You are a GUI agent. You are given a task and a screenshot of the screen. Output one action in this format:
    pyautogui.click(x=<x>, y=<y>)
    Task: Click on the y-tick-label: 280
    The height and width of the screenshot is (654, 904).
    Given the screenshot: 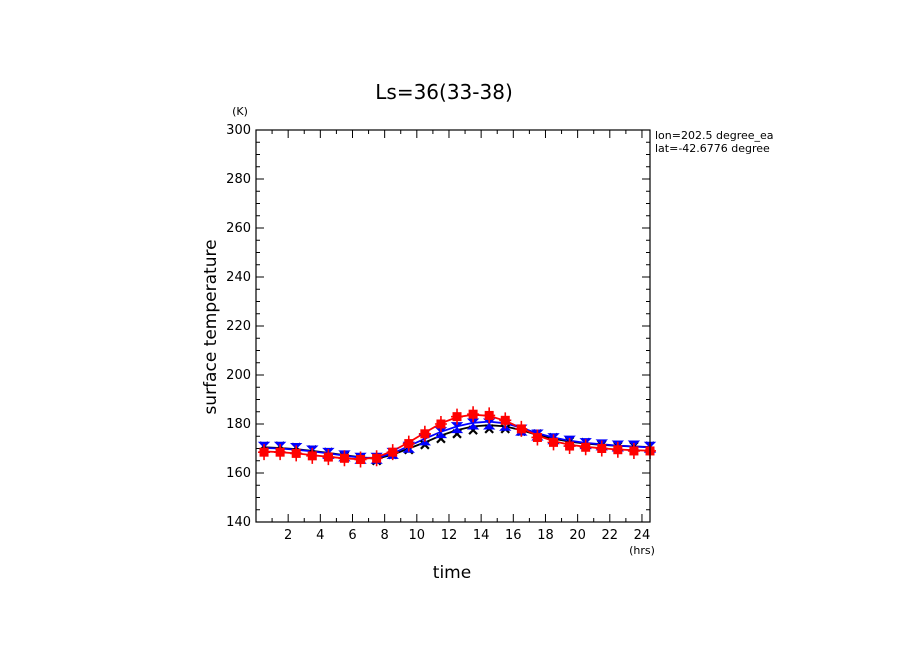 What is the action you would take?
    pyautogui.click(x=238, y=179)
    